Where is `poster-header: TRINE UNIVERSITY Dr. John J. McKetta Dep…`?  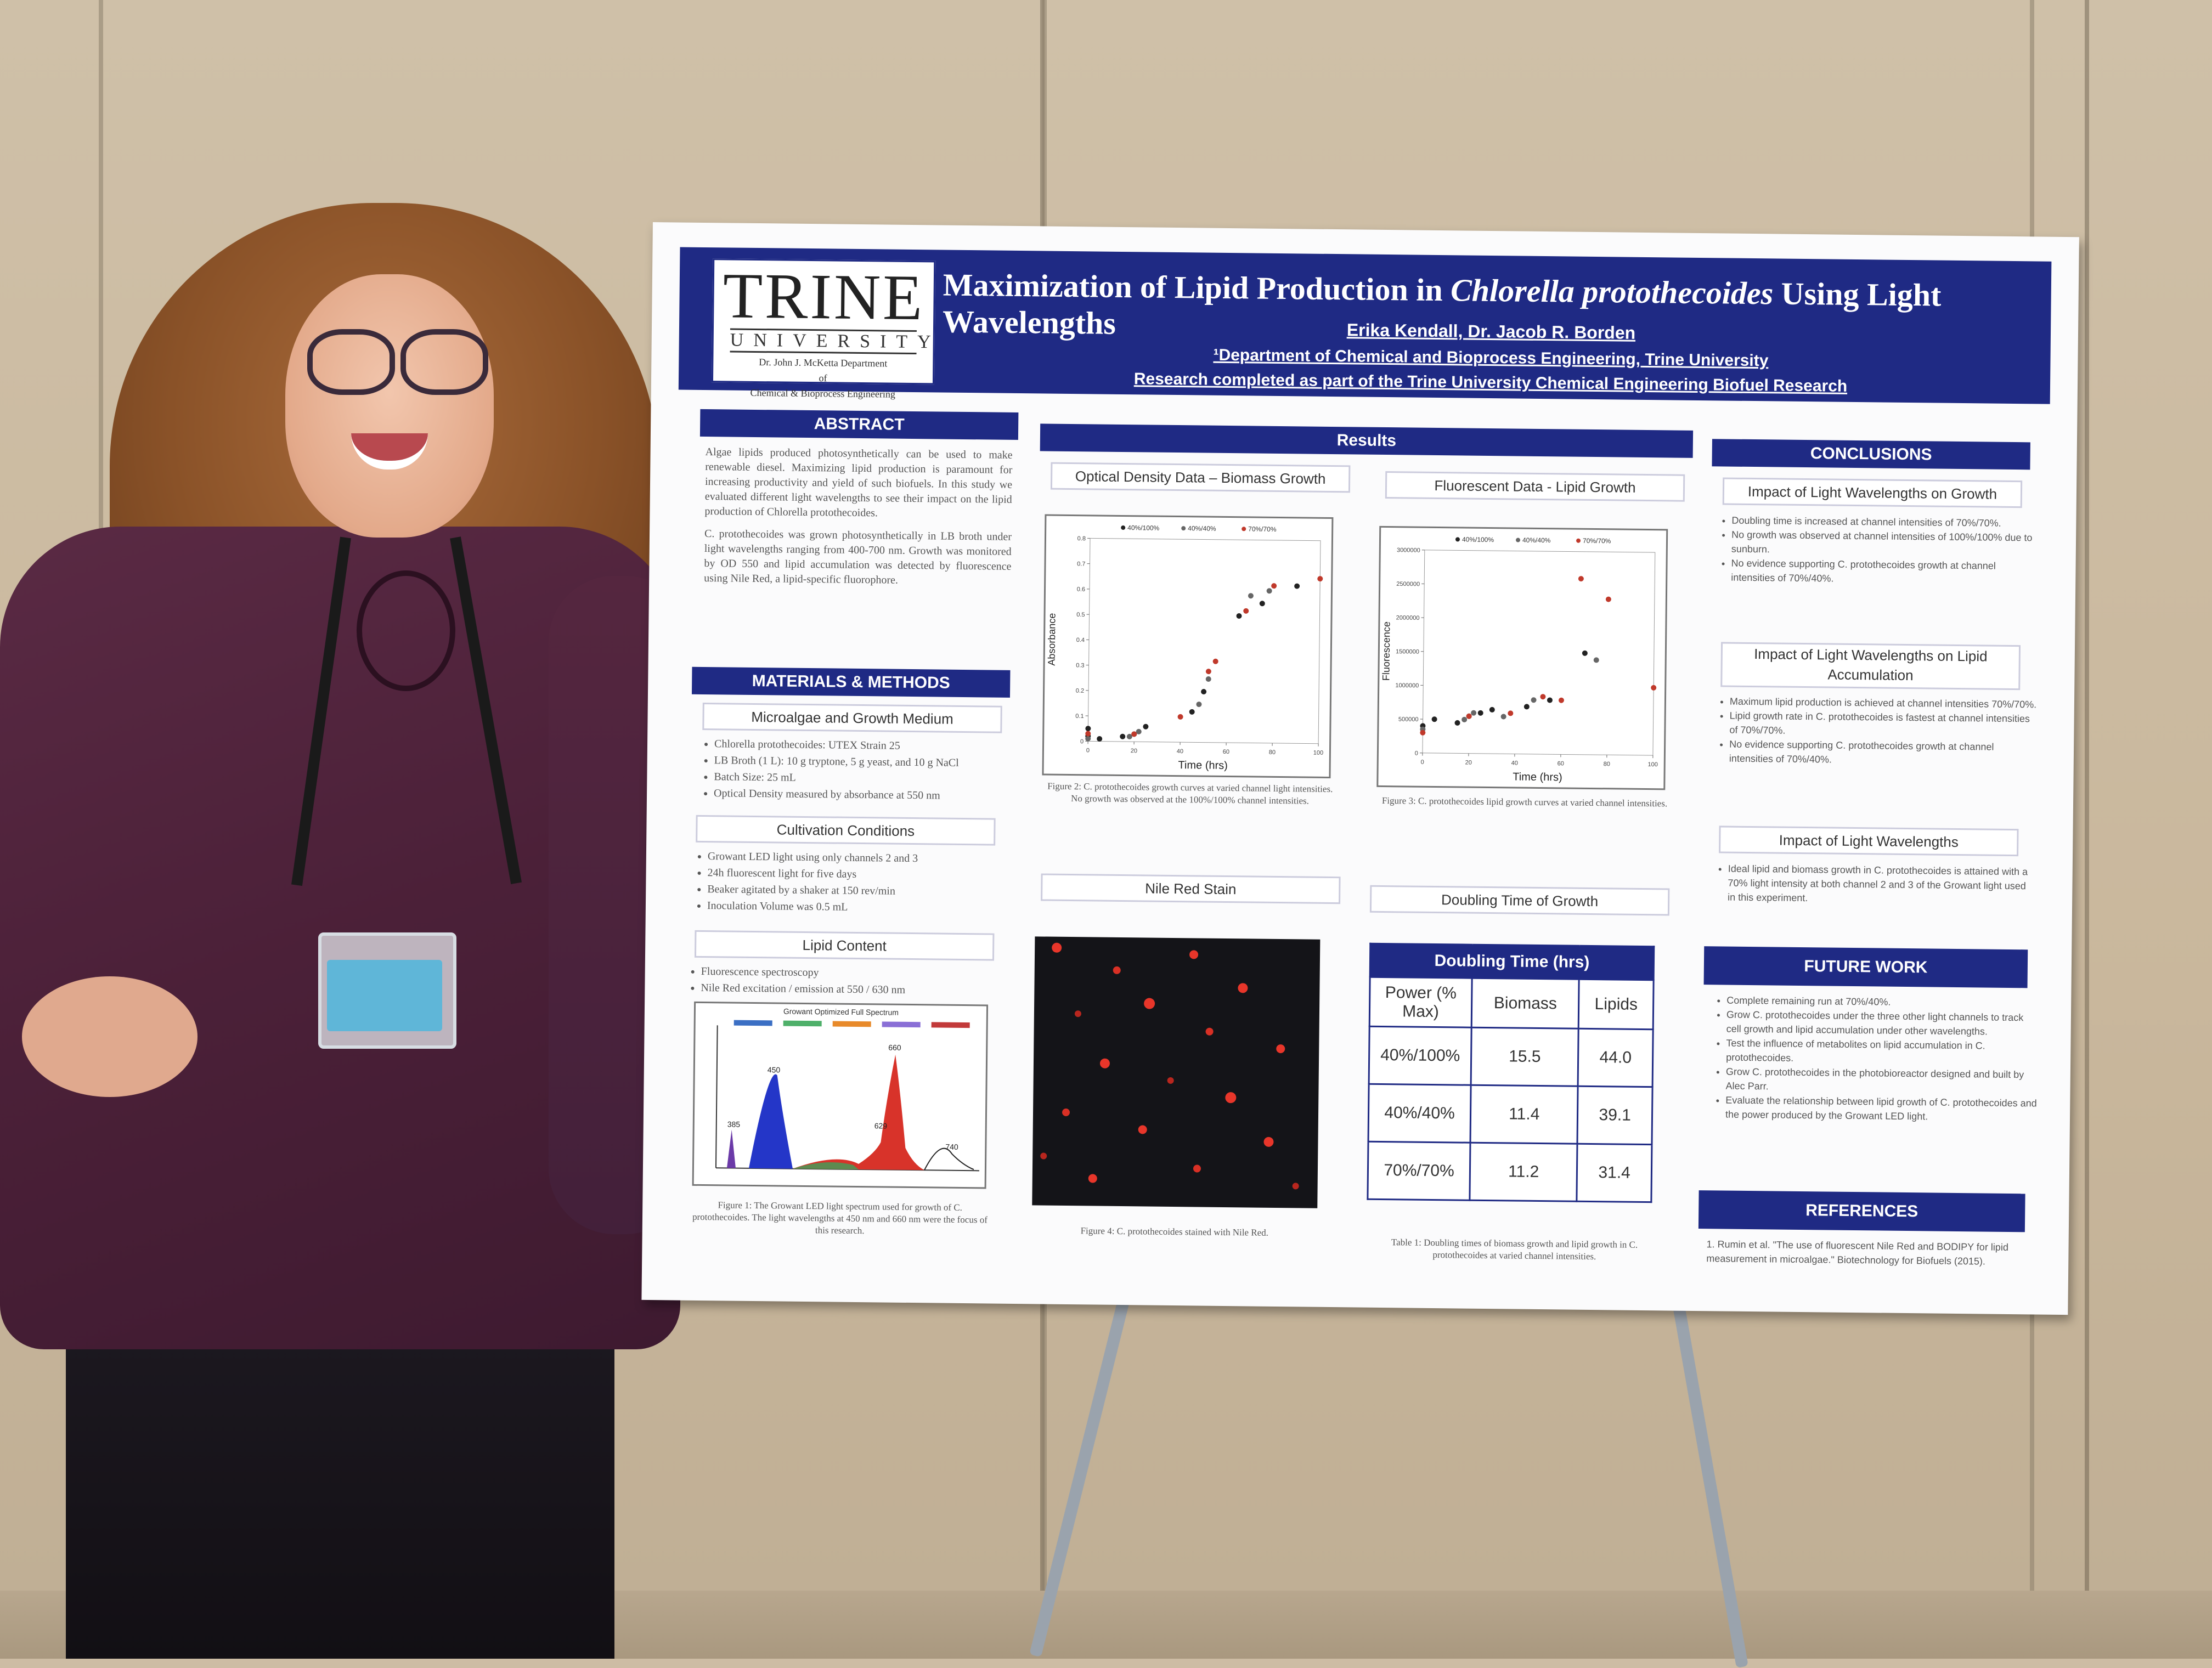
poster-header: TRINE UNIVERSITY Dr. John J. McKetta Dep… is located at coordinates (1365, 325).